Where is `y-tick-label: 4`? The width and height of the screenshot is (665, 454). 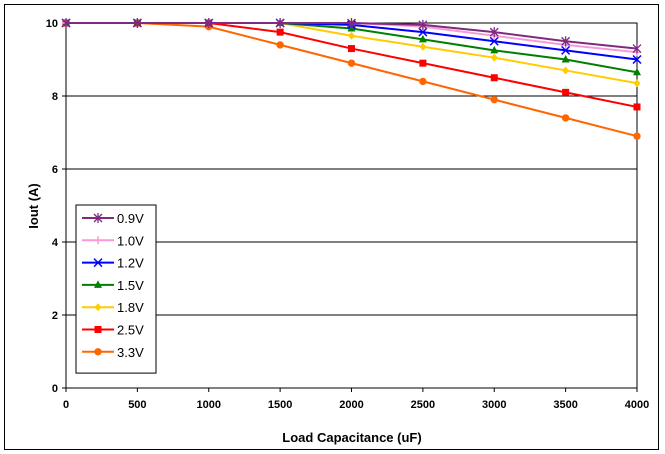 y-tick-label: 4 is located at coordinates (55, 243).